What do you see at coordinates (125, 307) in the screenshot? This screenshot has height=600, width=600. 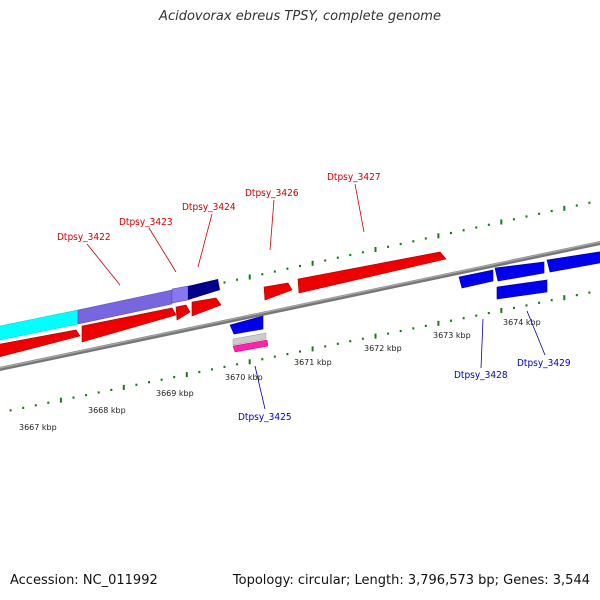 I see `purple-feature` at bounding box center [125, 307].